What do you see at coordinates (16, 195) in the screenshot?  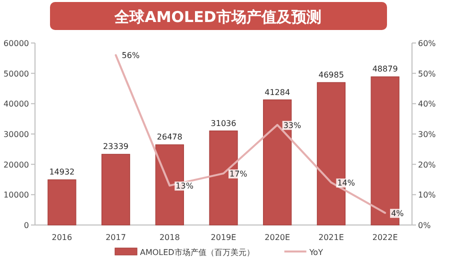 I see `y-tick-label: 10000` at bounding box center [16, 195].